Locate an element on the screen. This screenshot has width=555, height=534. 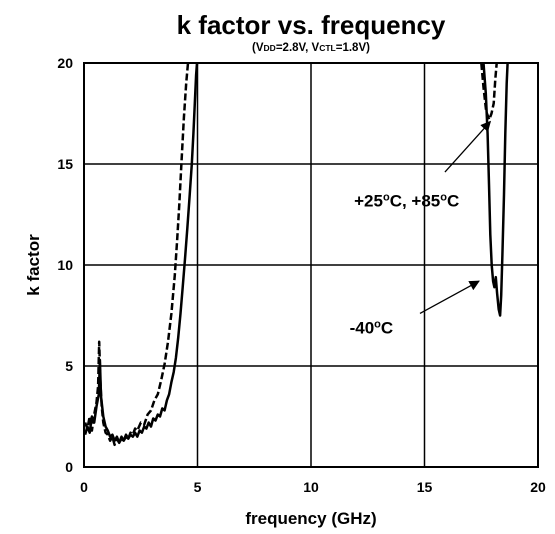
subtitle-open: (V is located at coordinates (258, 48).